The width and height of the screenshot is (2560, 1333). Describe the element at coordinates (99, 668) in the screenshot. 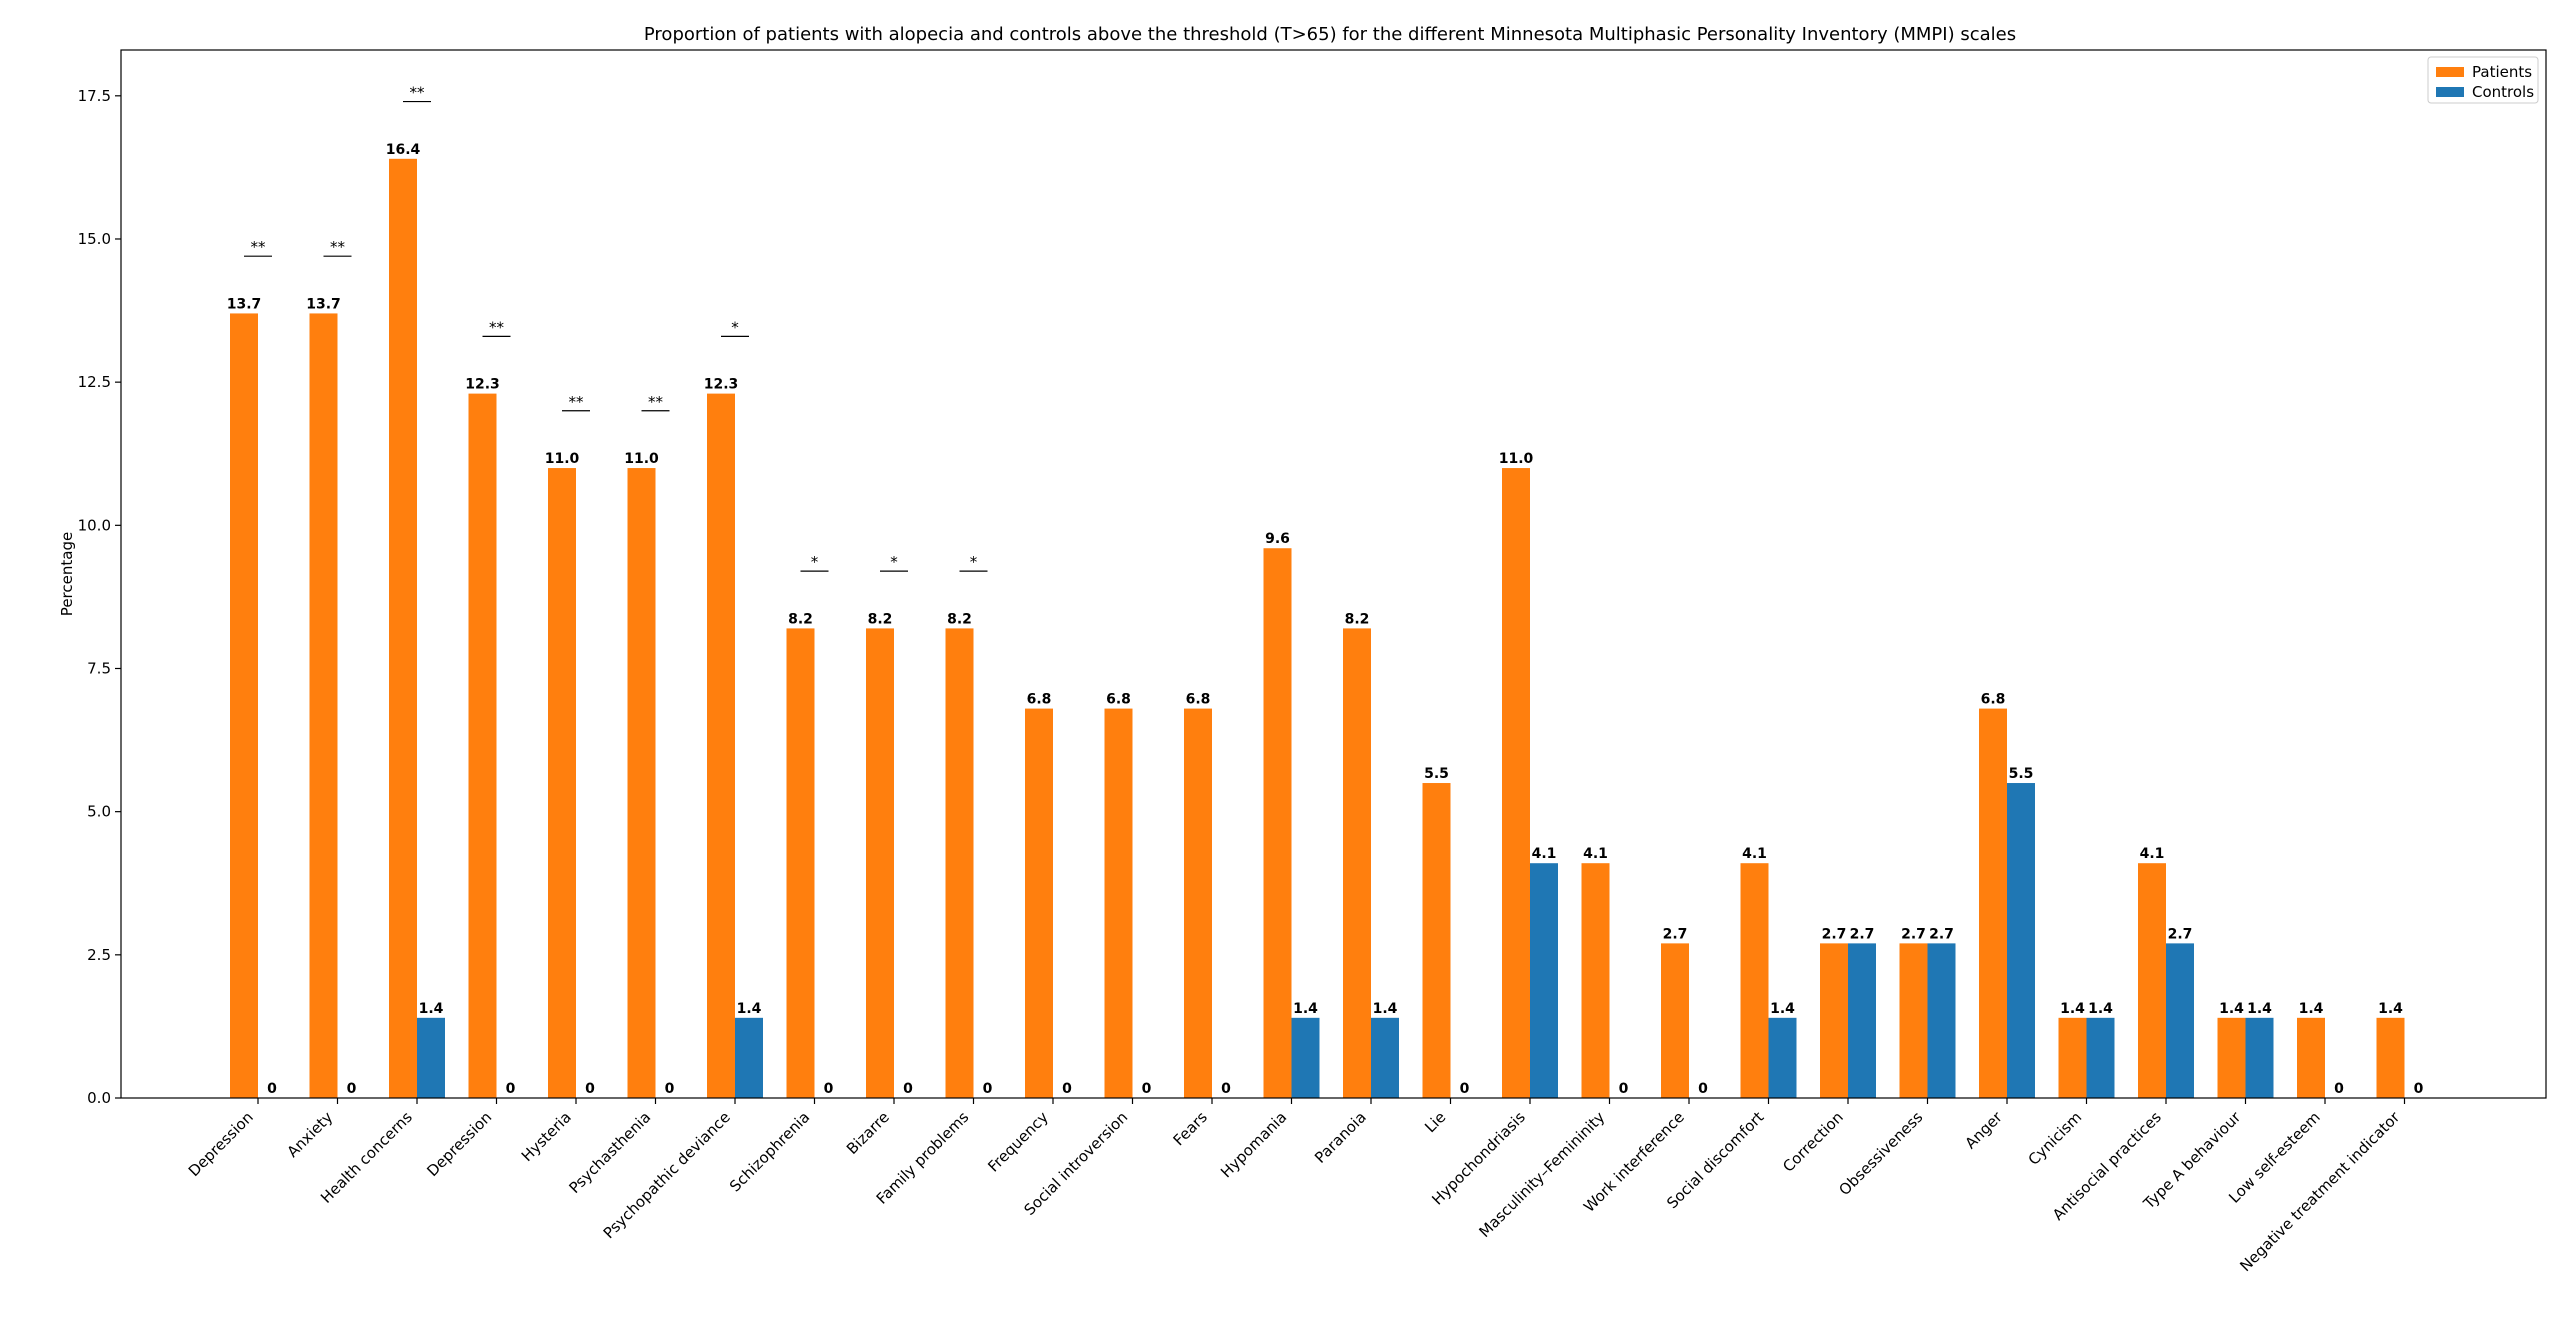

I see `y-tick-label: 7.5` at that location.